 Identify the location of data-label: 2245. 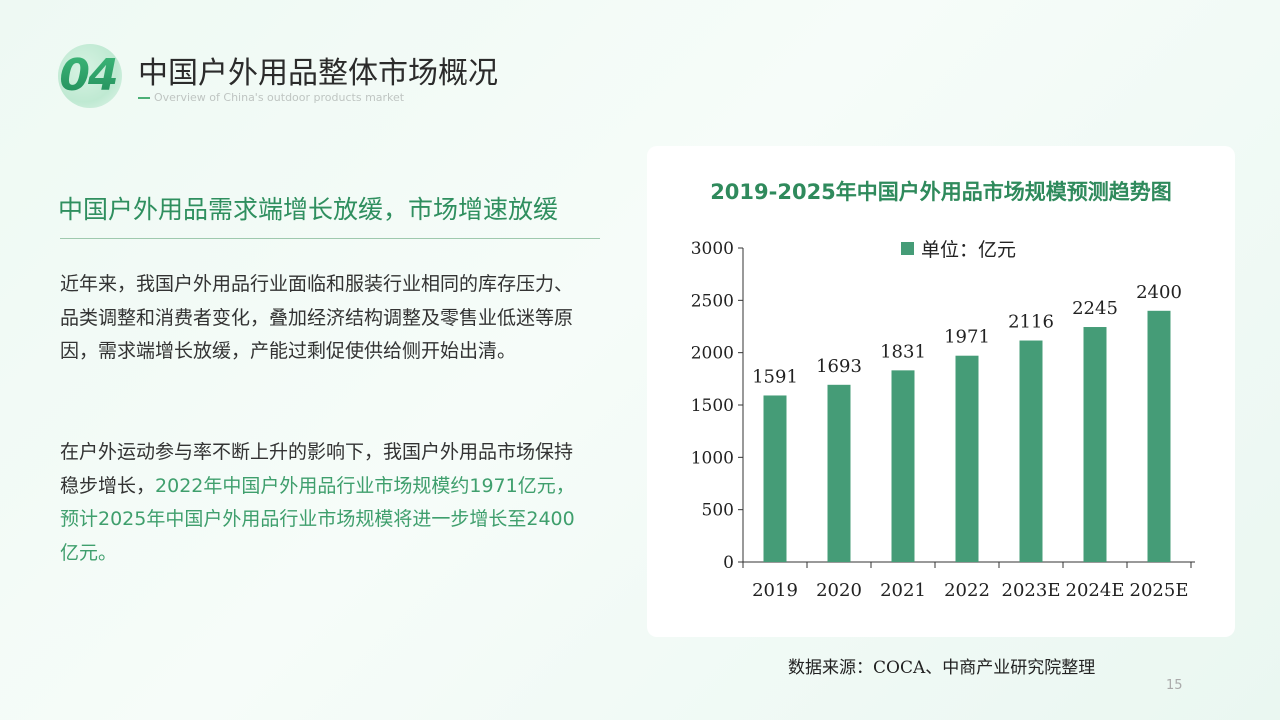
(1095, 308).